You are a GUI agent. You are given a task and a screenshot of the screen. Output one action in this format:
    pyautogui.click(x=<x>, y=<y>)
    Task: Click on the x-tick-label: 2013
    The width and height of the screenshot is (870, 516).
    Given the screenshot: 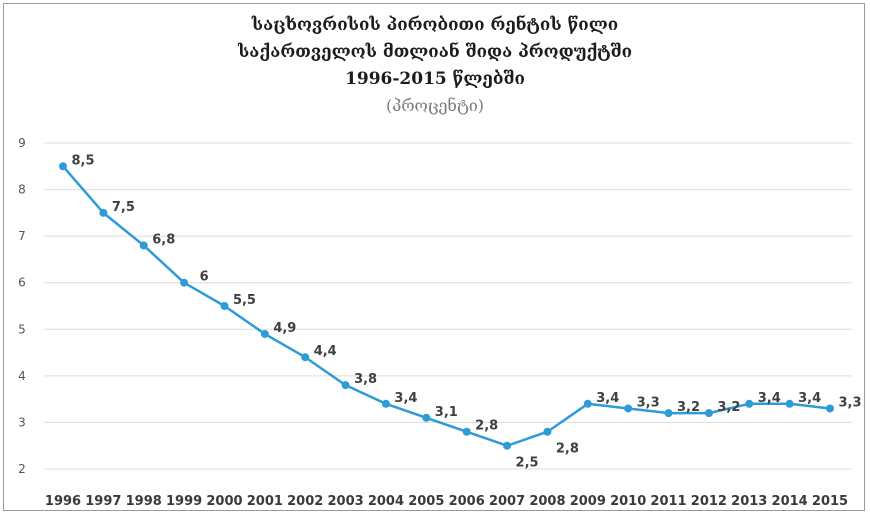 What is the action you would take?
    pyautogui.click(x=749, y=501)
    